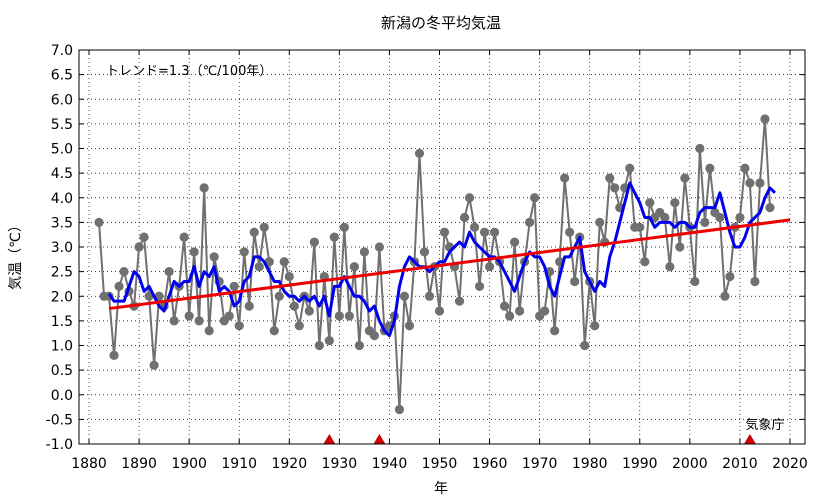  What do you see at coordinates (390, 464) in the screenshot?
I see `x-tick-label: 1940` at bounding box center [390, 464].